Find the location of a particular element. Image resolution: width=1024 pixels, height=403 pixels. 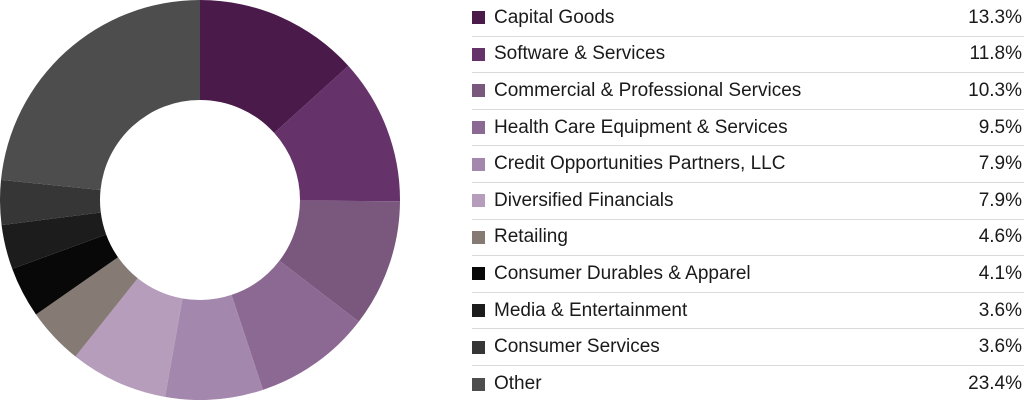

legend-label: Retailing is located at coordinates (531, 237).